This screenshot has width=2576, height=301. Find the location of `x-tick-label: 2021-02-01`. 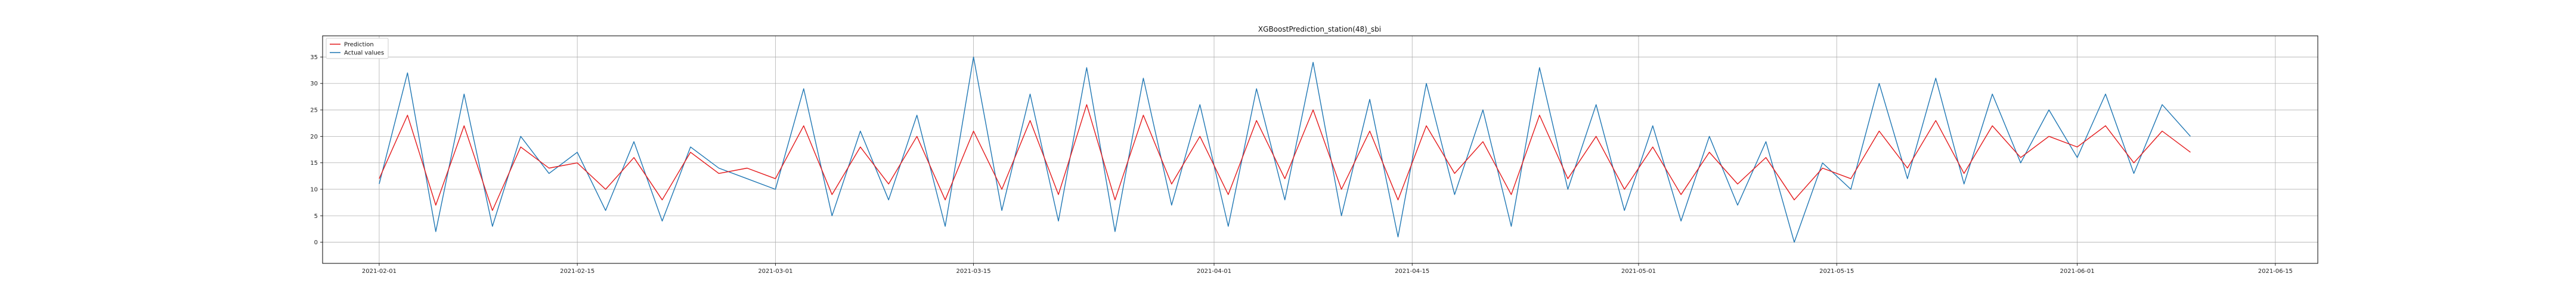

x-tick-label: 2021-02-01 is located at coordinates (379, 271).